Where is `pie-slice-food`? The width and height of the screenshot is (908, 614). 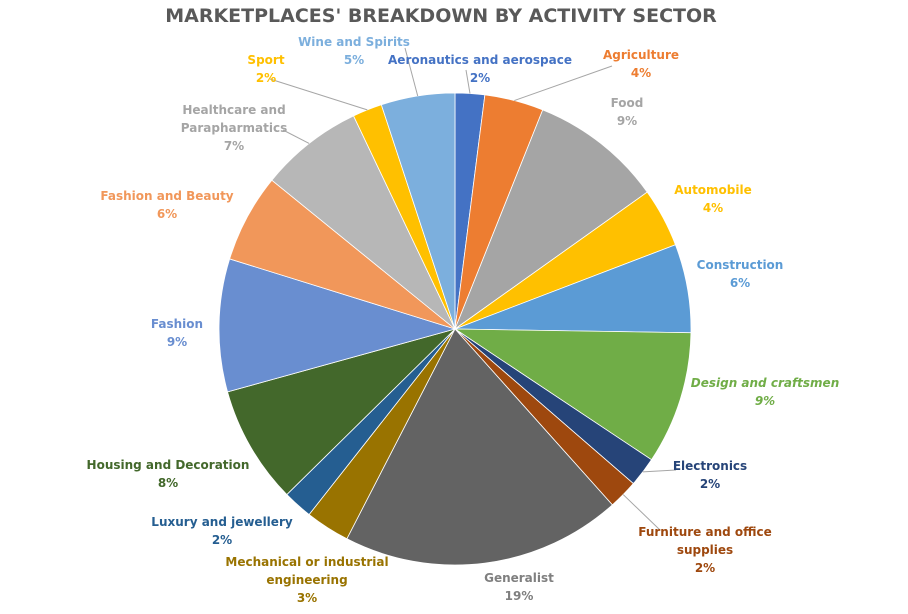
pie-slice-food is located at coordinates (551, 220).